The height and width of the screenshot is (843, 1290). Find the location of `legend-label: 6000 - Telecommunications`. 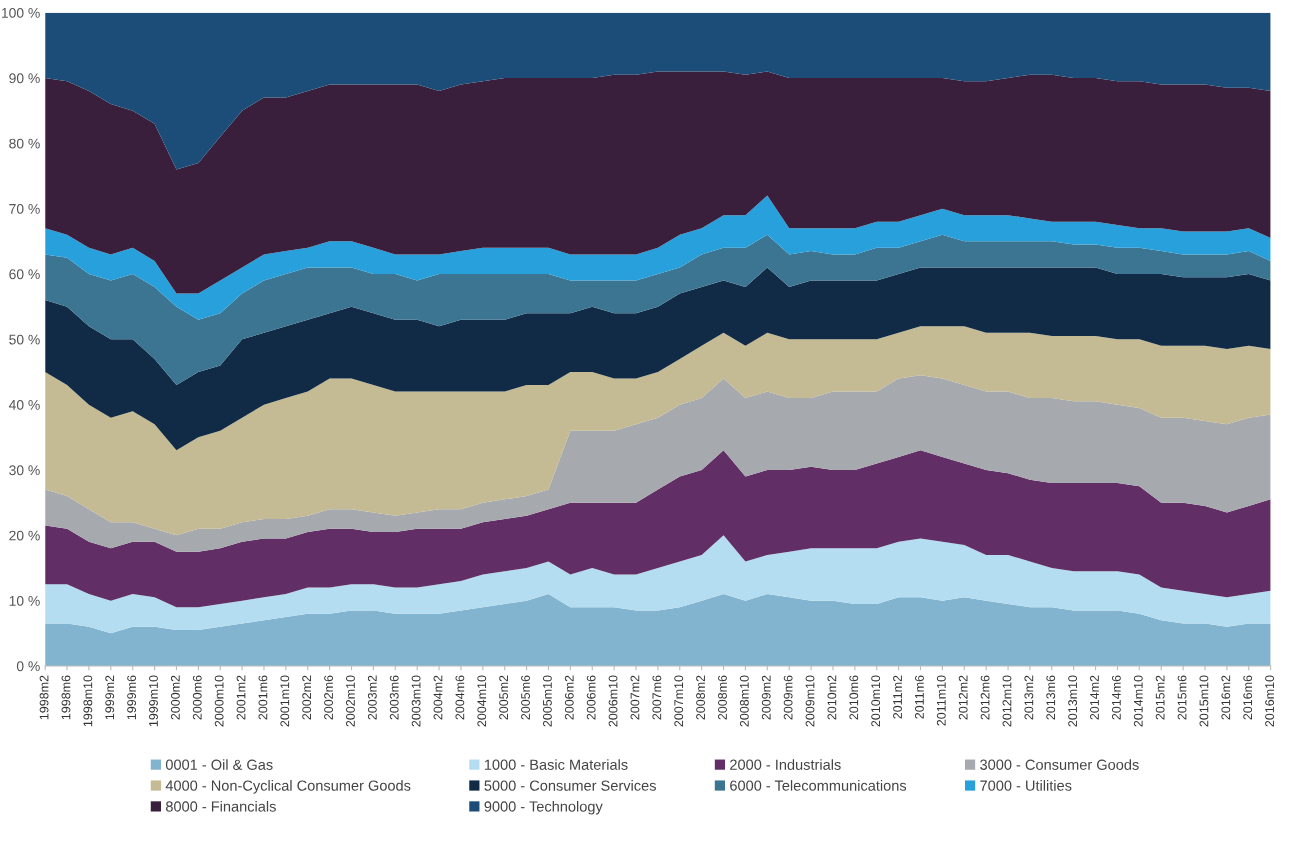

legend-label: 6000 - Telecommunications is located at coordinates (818, 785).